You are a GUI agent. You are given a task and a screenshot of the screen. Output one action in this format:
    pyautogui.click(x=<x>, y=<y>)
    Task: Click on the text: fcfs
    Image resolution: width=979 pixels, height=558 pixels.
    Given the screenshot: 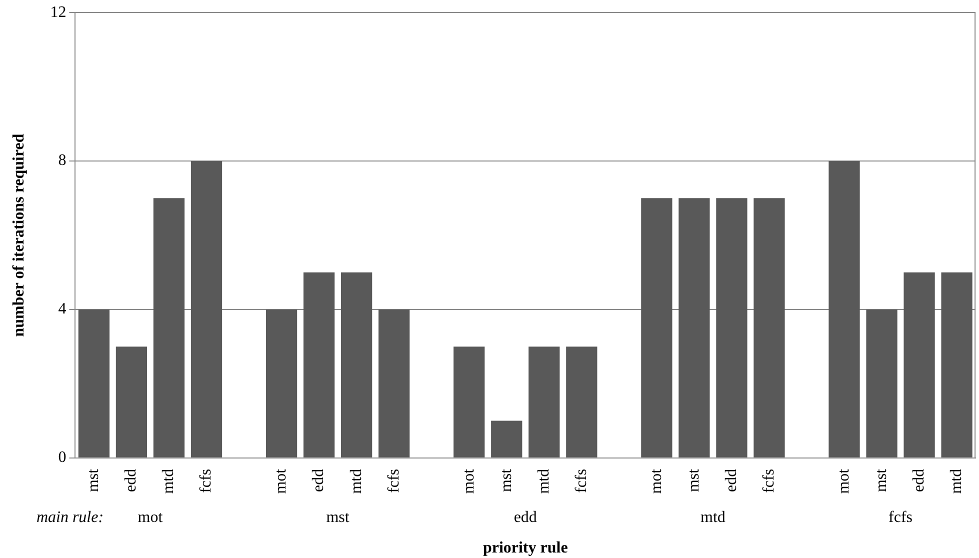 What is the action you would take?
    pyautogui.click(x=900, y=517)
    